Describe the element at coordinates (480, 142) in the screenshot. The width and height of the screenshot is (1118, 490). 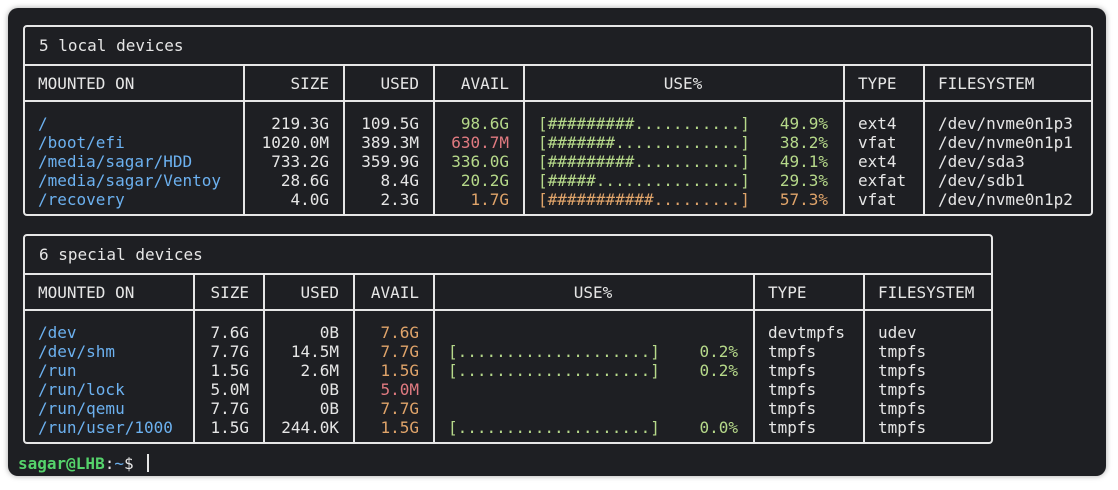
I see `avail-value: 630.7M` at that location.